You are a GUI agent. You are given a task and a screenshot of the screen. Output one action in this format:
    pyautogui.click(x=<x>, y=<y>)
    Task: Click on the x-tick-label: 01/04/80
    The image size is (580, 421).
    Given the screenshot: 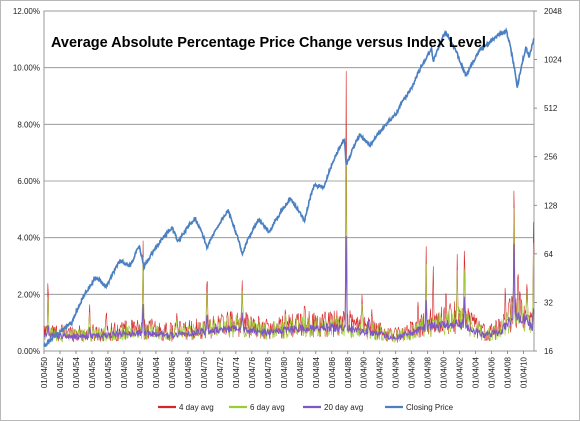 What is the action you would take?
    pyautogui.click(x=284, y=372)
    